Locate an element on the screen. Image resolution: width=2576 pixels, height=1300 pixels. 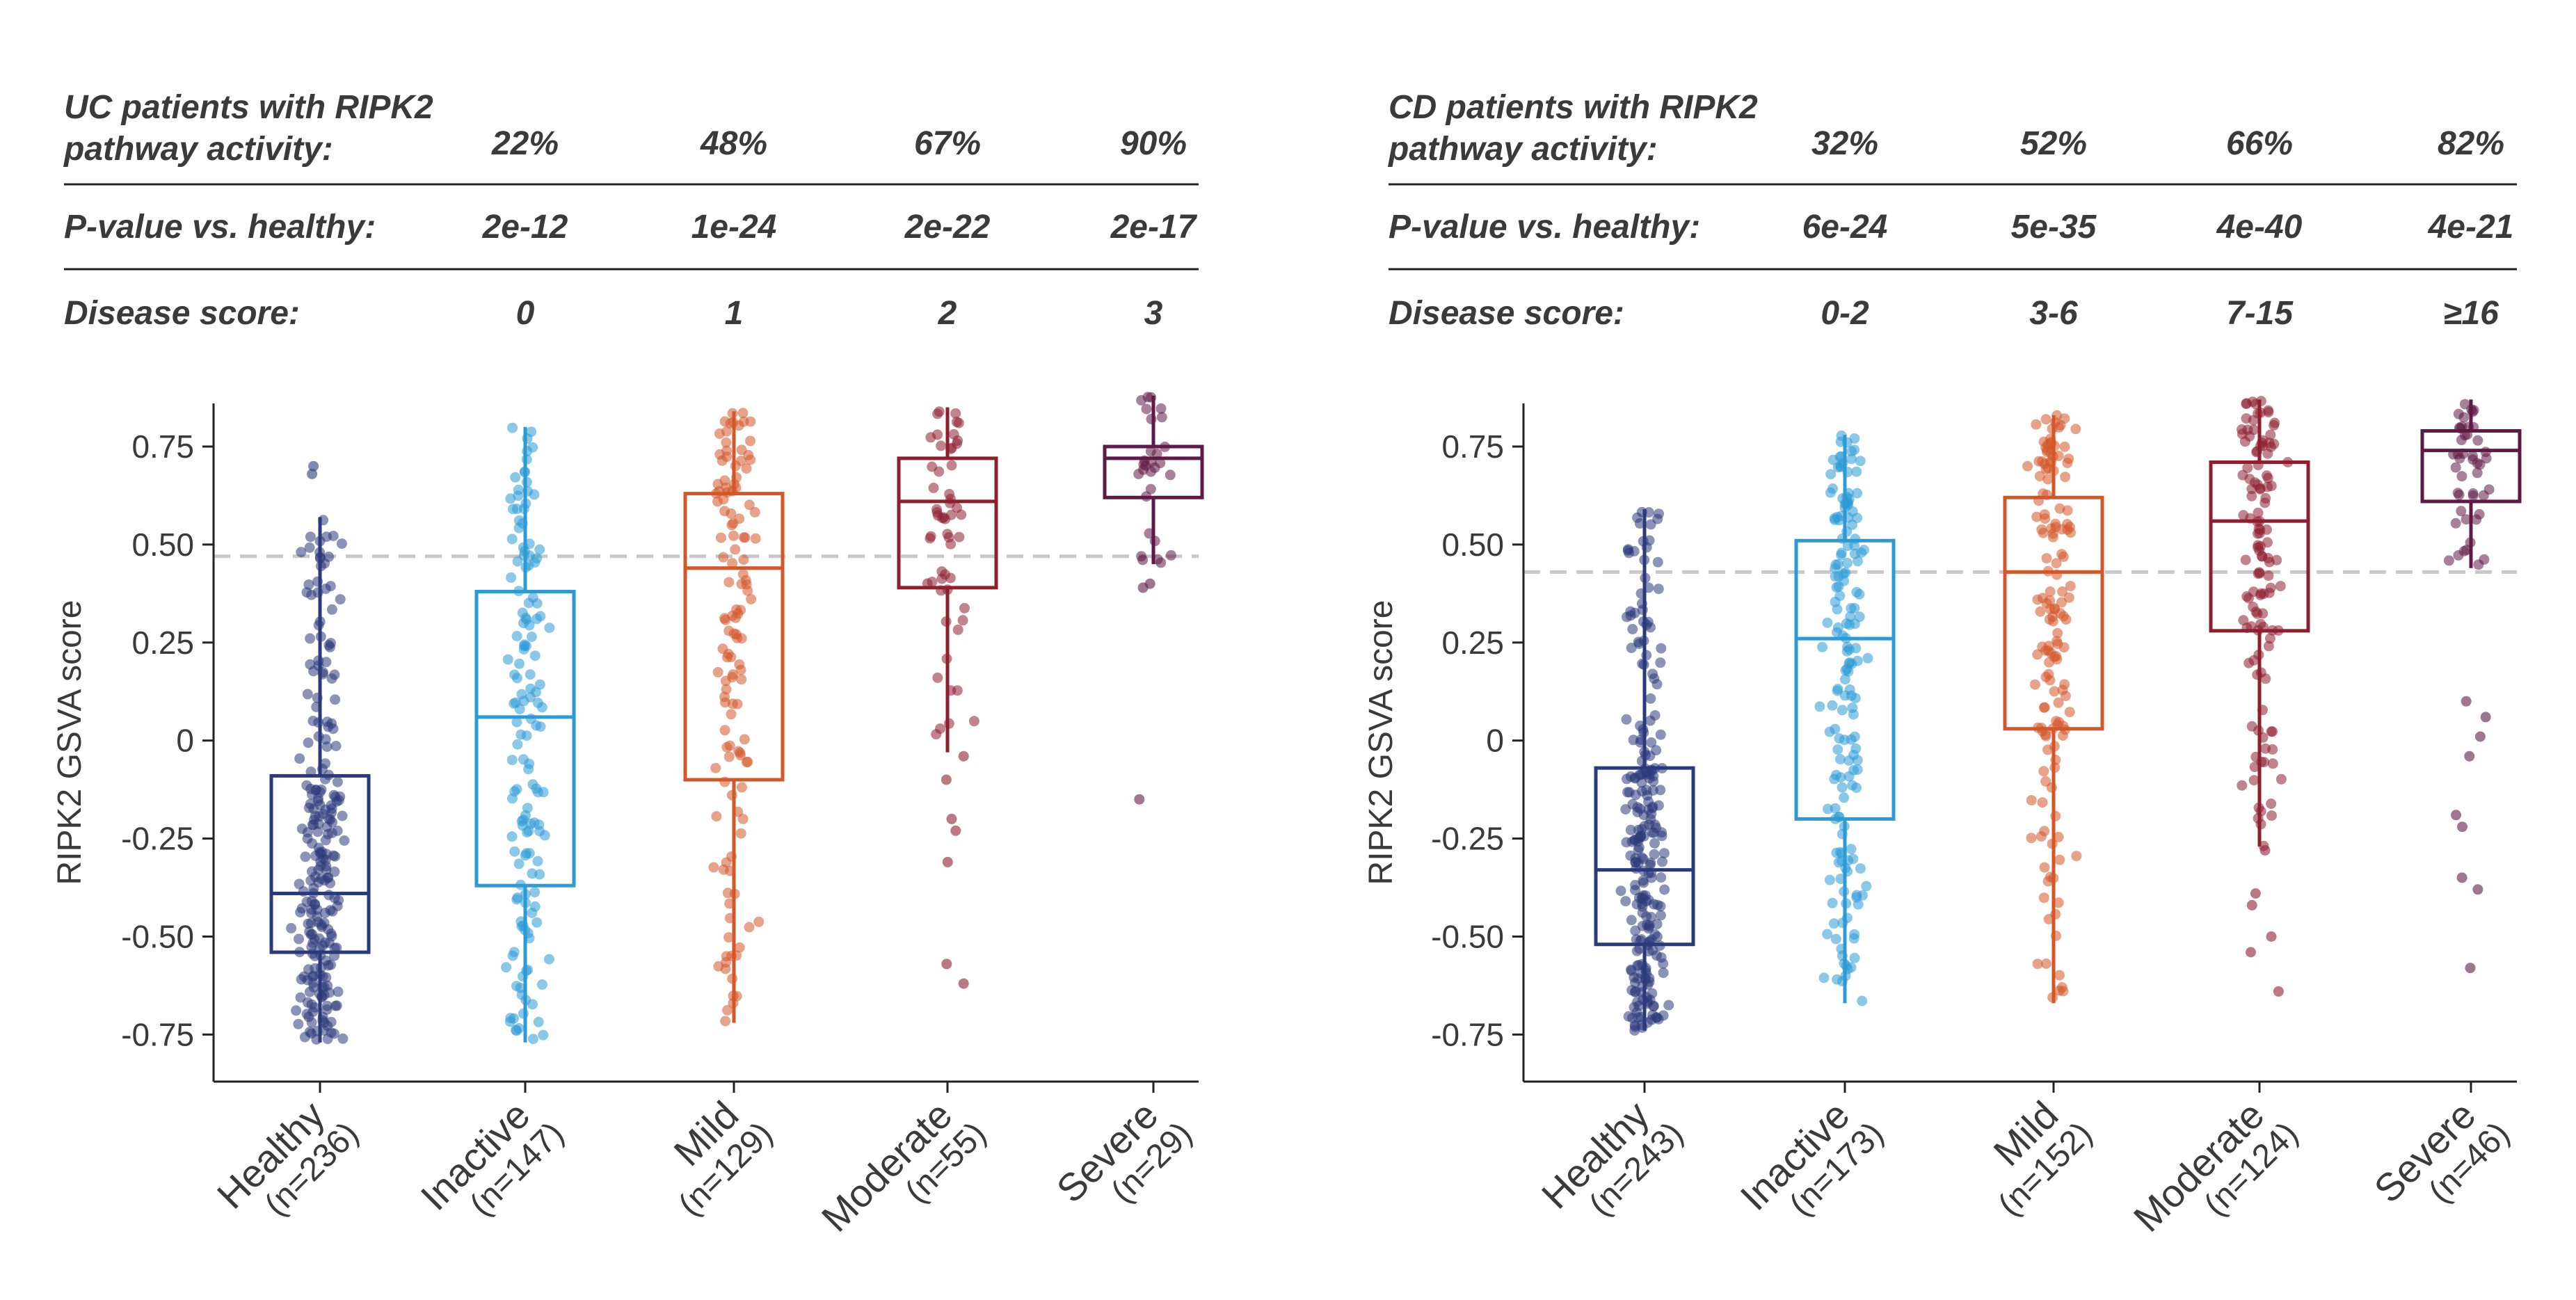
uc-ytick-label: 0.25 is located at coordinates (162, 643).